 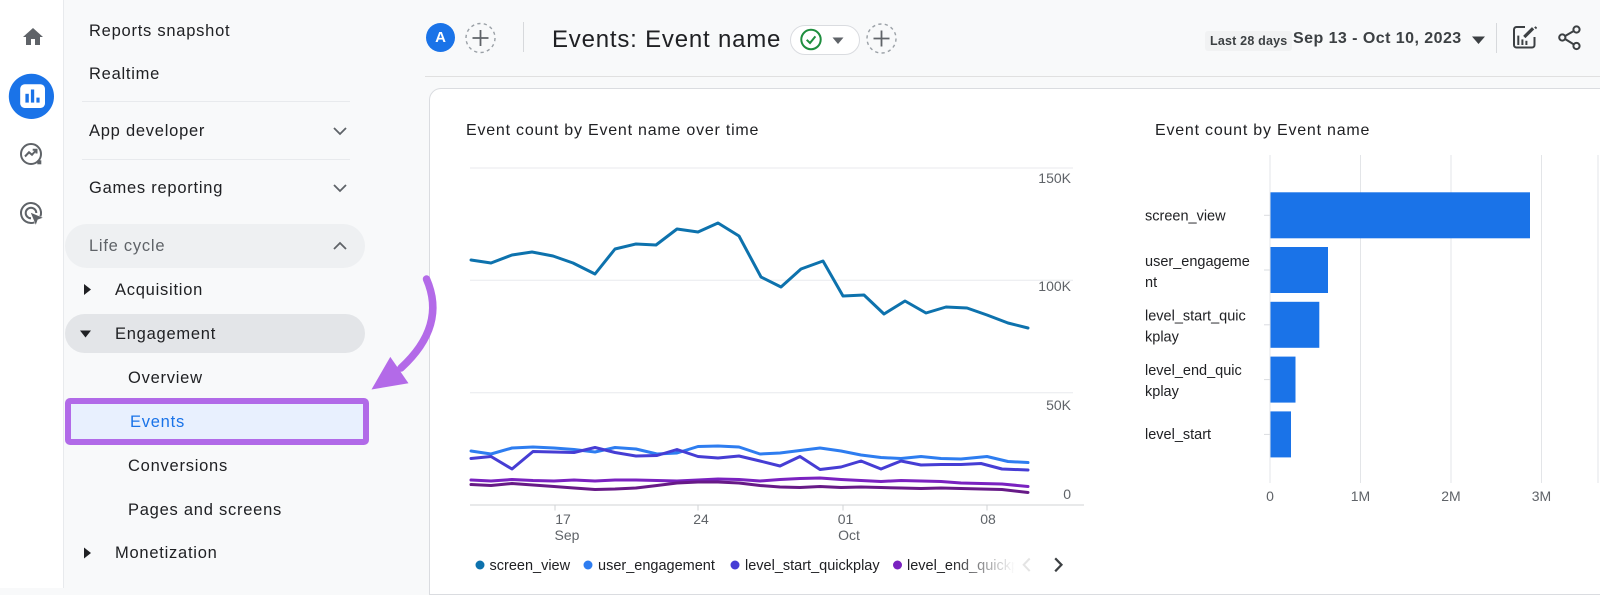 I want to click on svg-text: level_start, so click(x=1178, y=435).